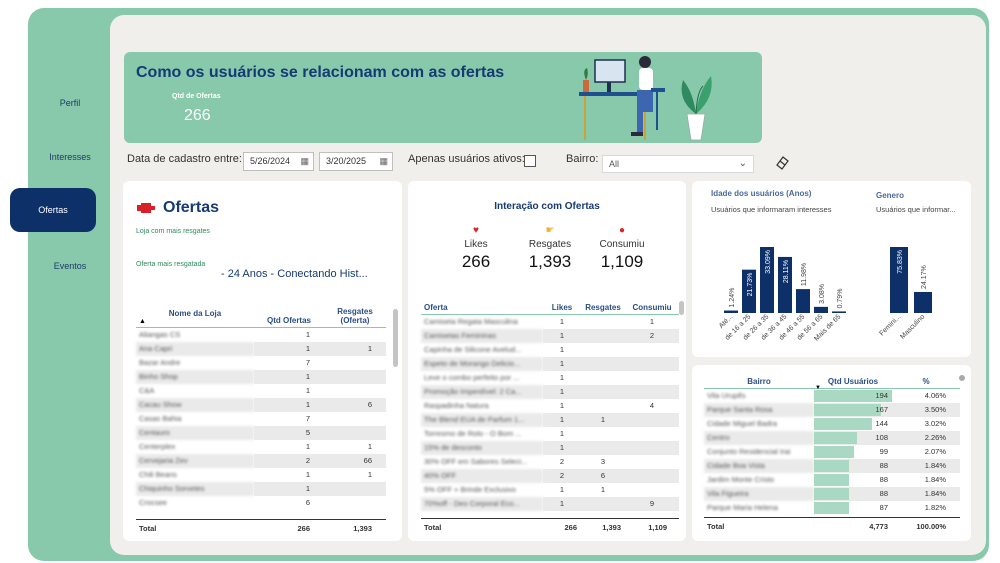 The width and height of the screenshot is (1000, 563). Describe the element at coordinates (550, 378) in the screenshot. I see `table-row: Leve o combo perfeito por ... 1` at that location.